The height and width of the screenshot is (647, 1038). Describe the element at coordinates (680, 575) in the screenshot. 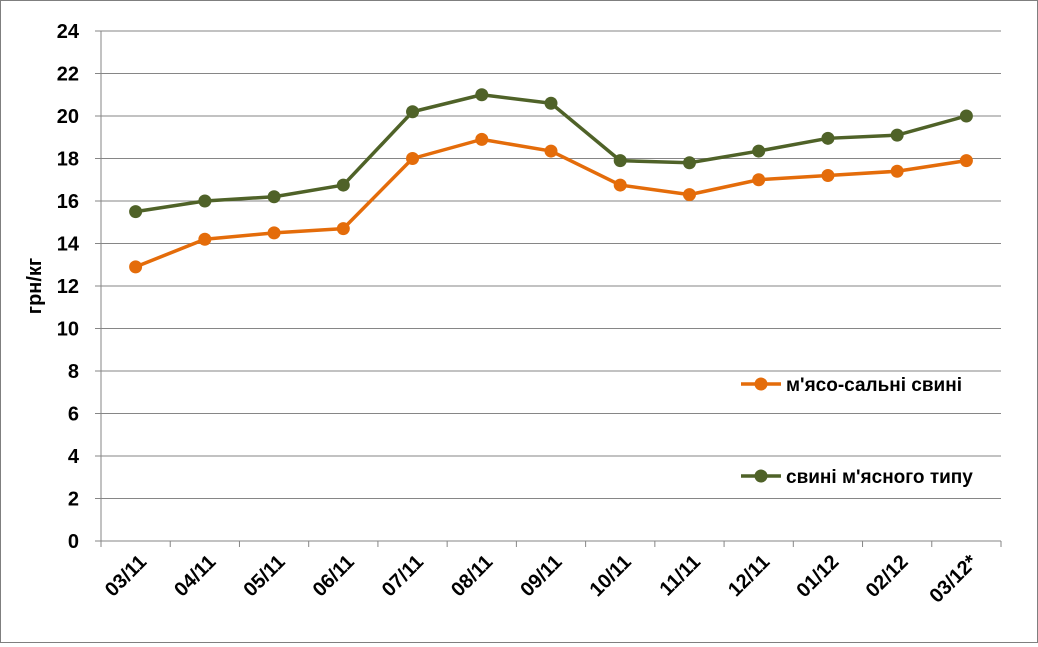

I see `x-tick-label: 11/11` at that location.